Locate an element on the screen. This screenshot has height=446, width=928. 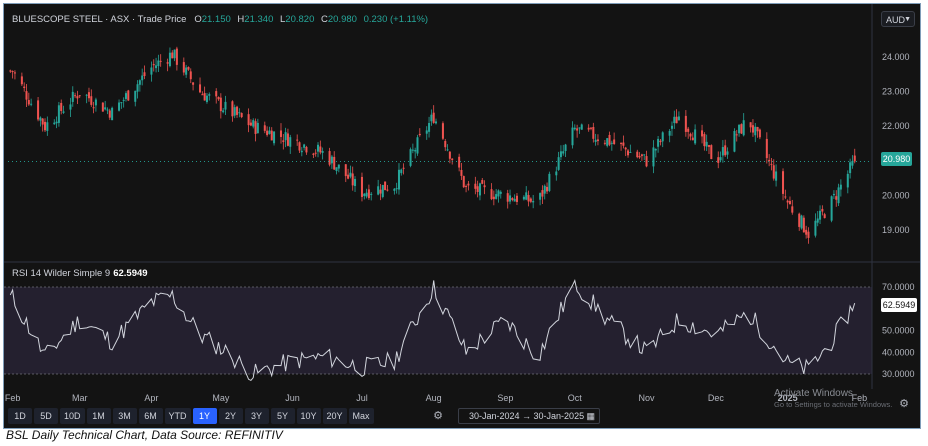
timeframe-button-6m: 6M is located at coordinates (150, 416).